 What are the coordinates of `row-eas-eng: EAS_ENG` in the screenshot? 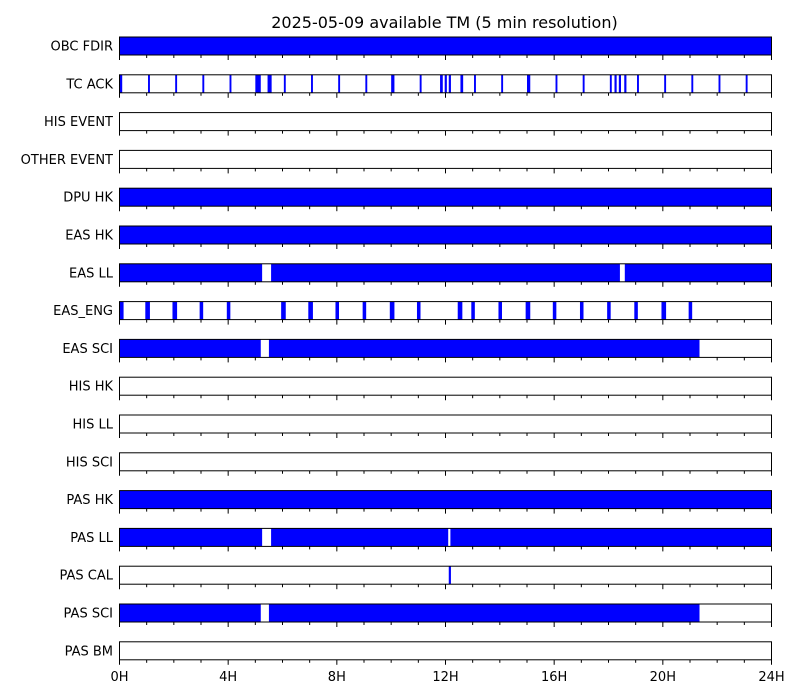 It's located at (412, 313).